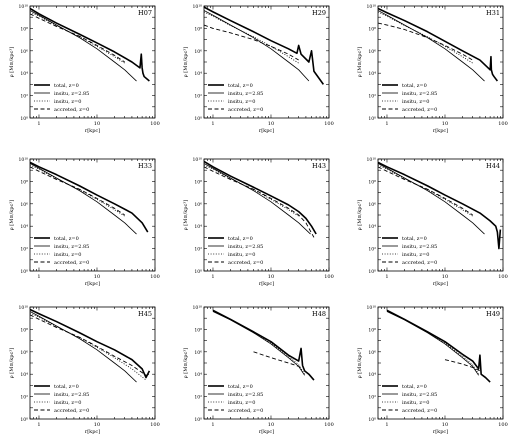  Describe the element at coordinates (319, 13) in the screenshot. I see `panel-label: H29` at that location.